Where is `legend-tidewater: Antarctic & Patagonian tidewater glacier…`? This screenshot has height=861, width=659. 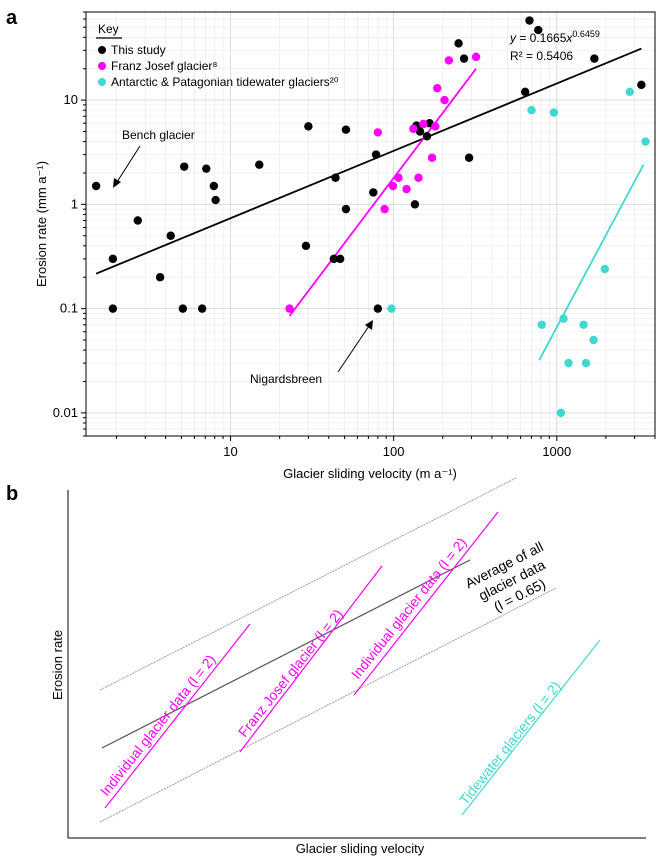
legend-tidewater: Antarctic & Patagonian tidewater glacier… is located at coordinates (225, 82).